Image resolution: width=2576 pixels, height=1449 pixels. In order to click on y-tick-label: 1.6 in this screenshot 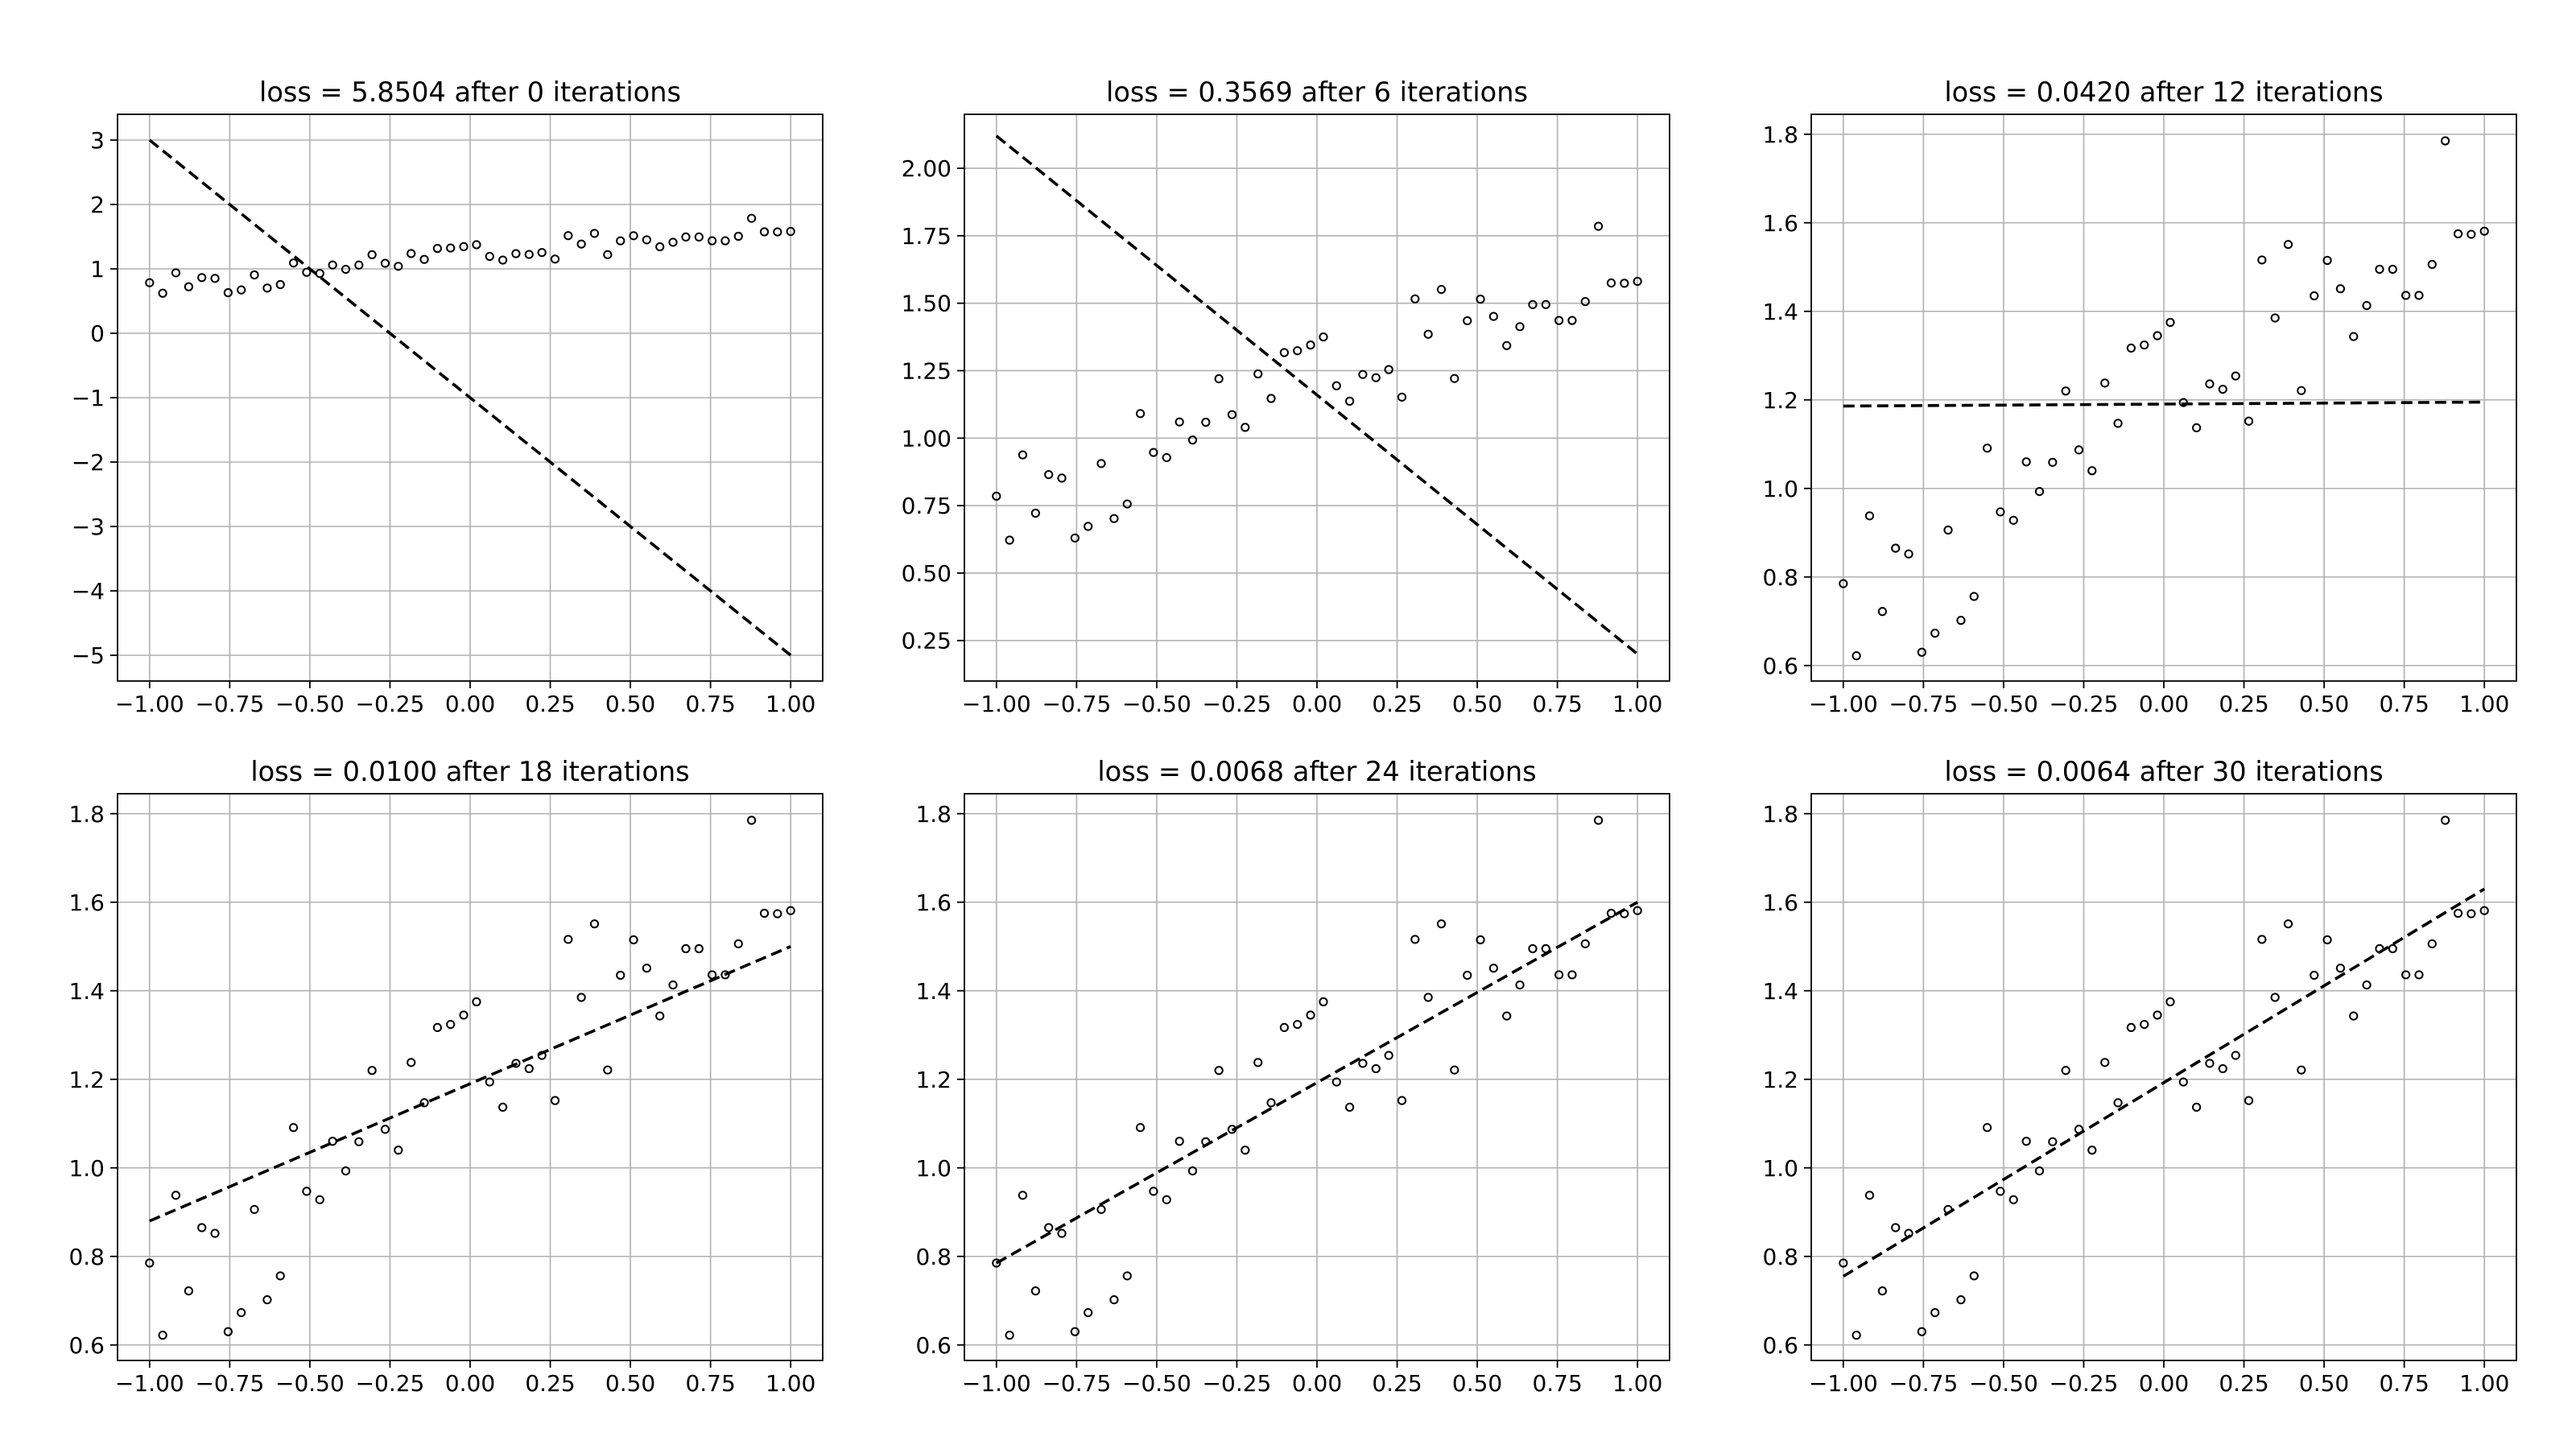, I will do `click(1780, 223)`.